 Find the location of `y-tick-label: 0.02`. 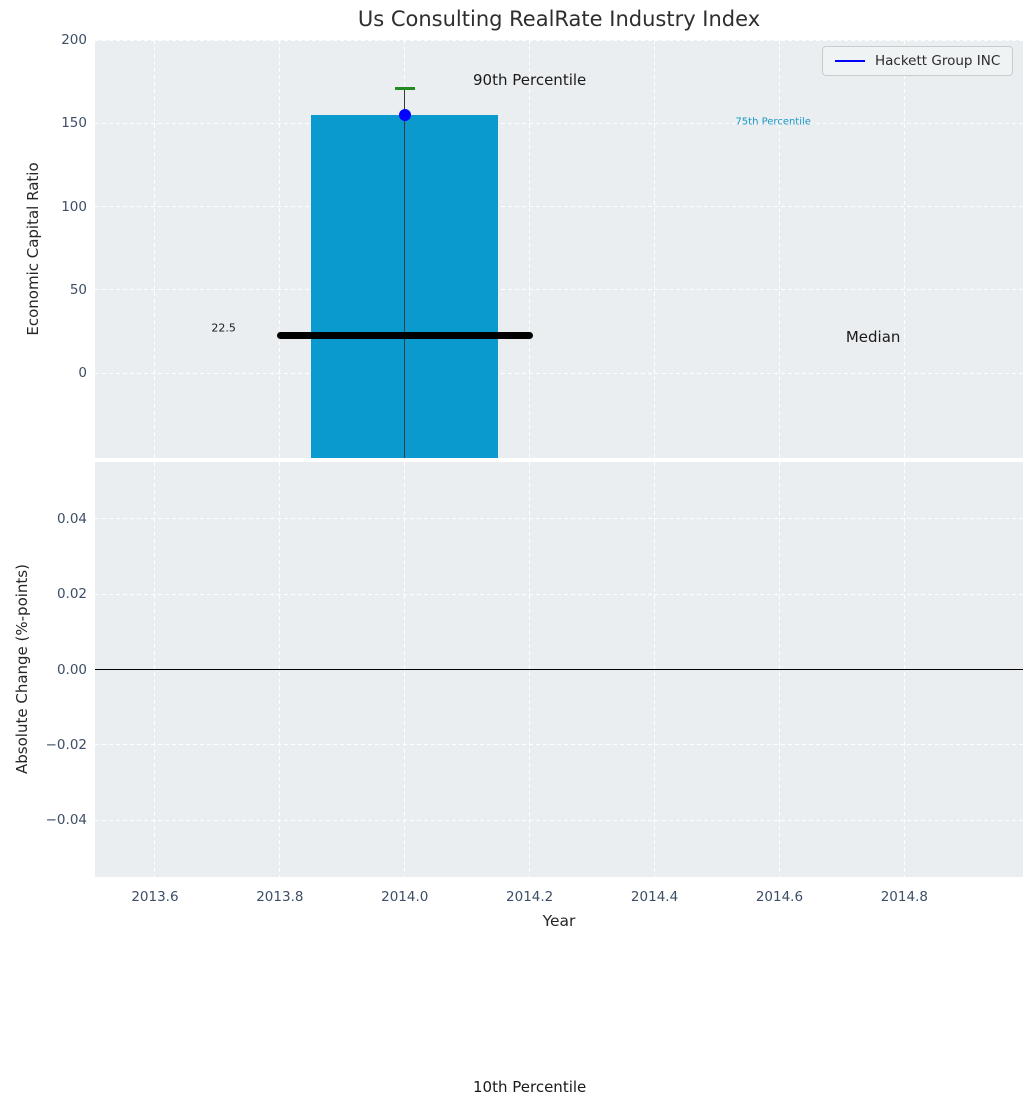

y-tick-label: 0.02 is located at coordinates (71, 594).